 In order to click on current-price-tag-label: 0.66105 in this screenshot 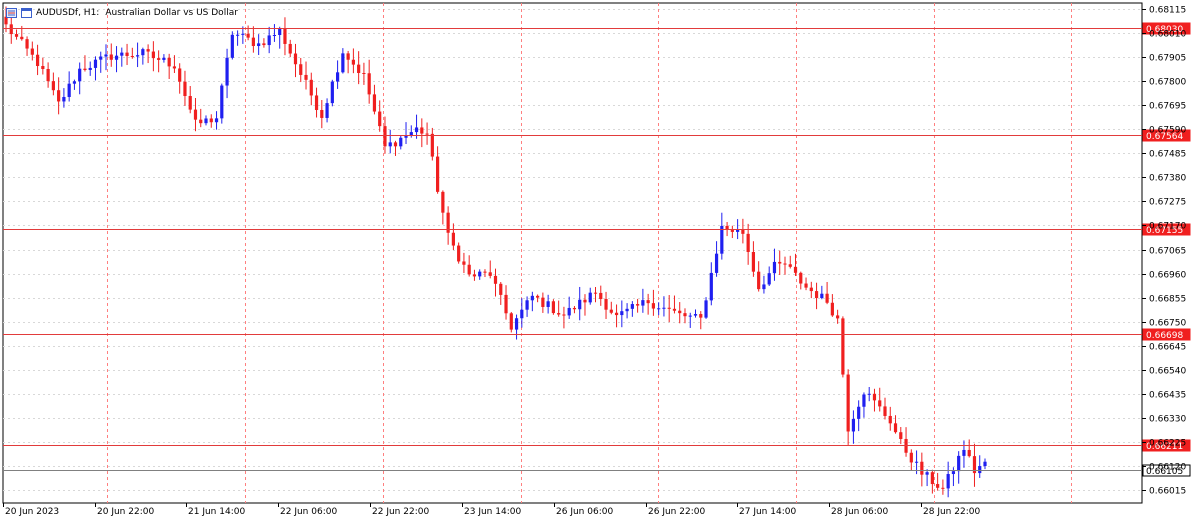, I will do `click(1164, 472)`.